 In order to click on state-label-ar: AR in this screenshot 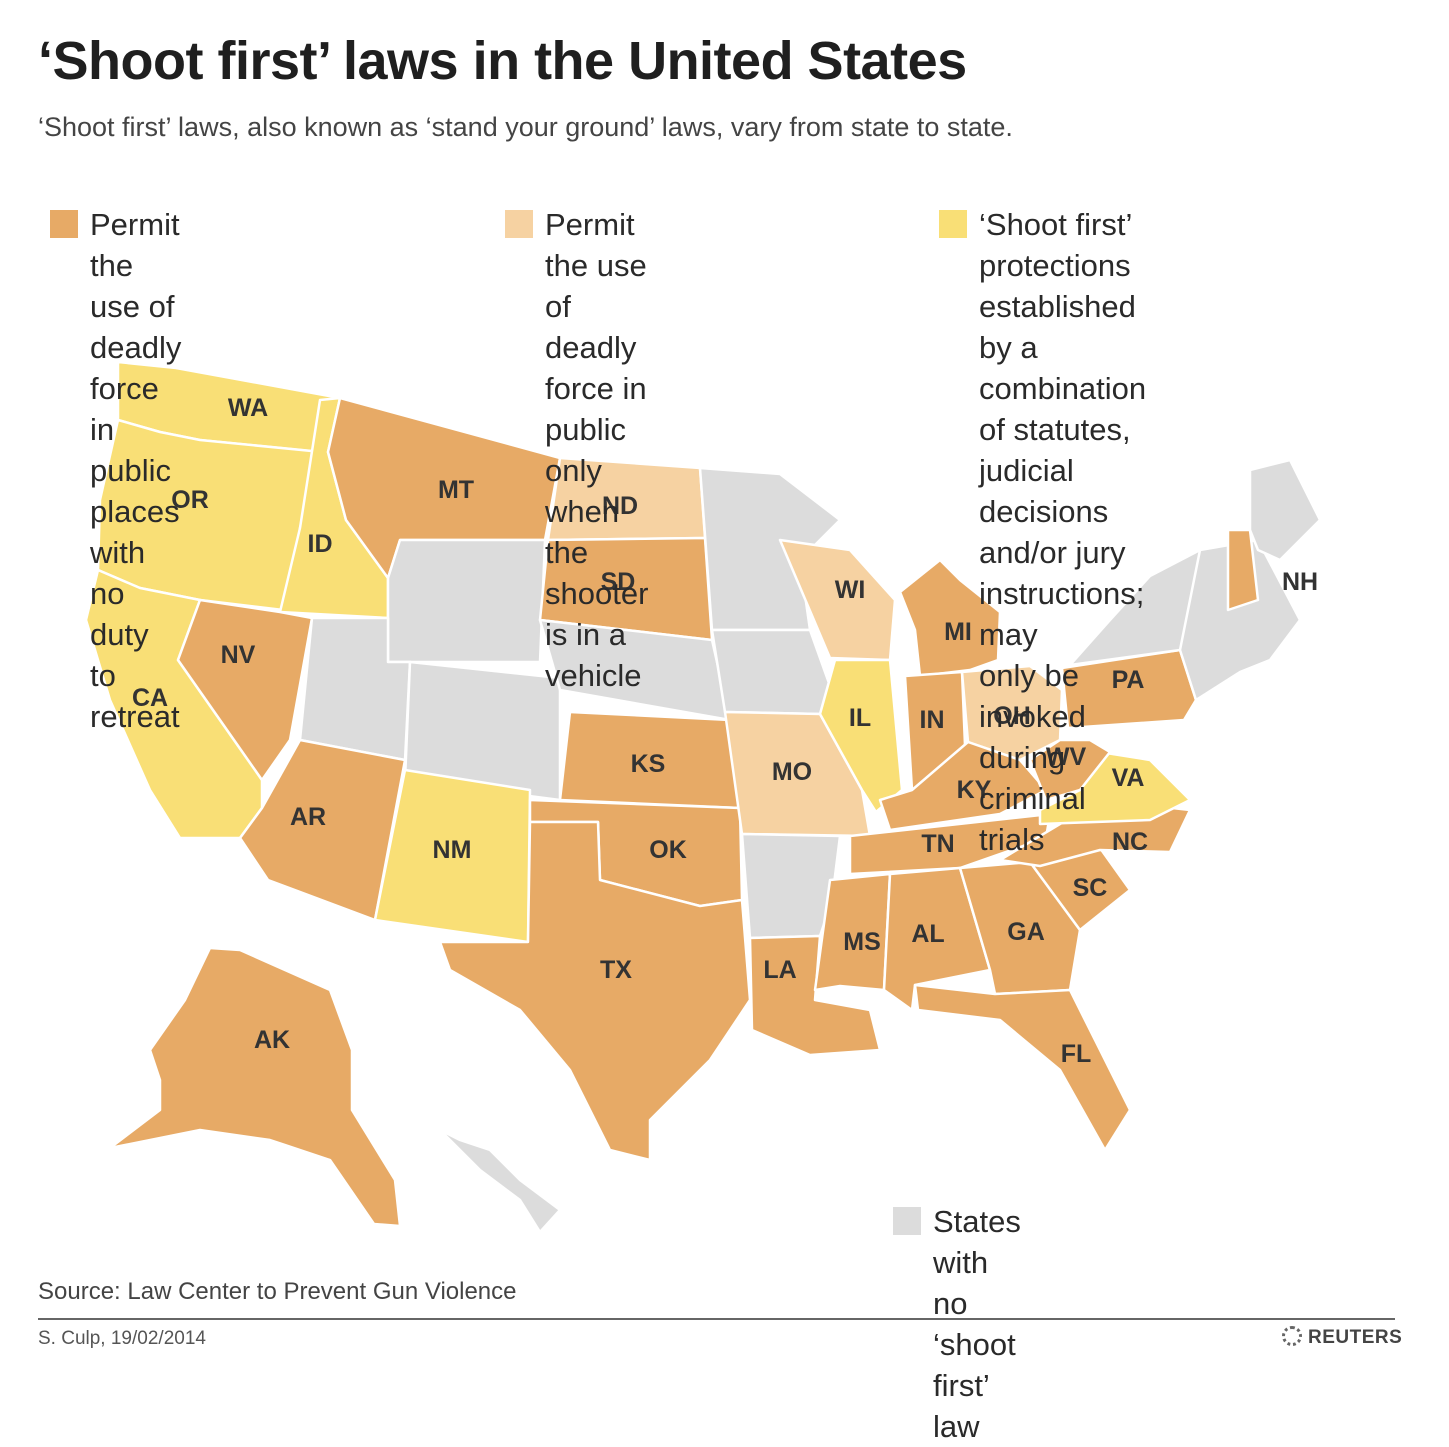, I will do `click(308, 817)`.